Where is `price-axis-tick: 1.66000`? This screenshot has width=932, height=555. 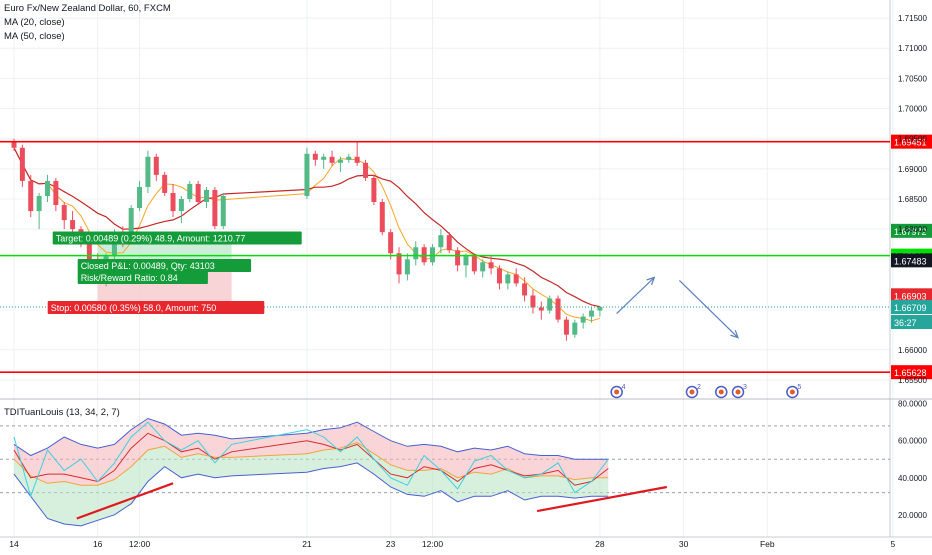
price-axis-tick: 1.66000 is located at coordinates (912, 350).